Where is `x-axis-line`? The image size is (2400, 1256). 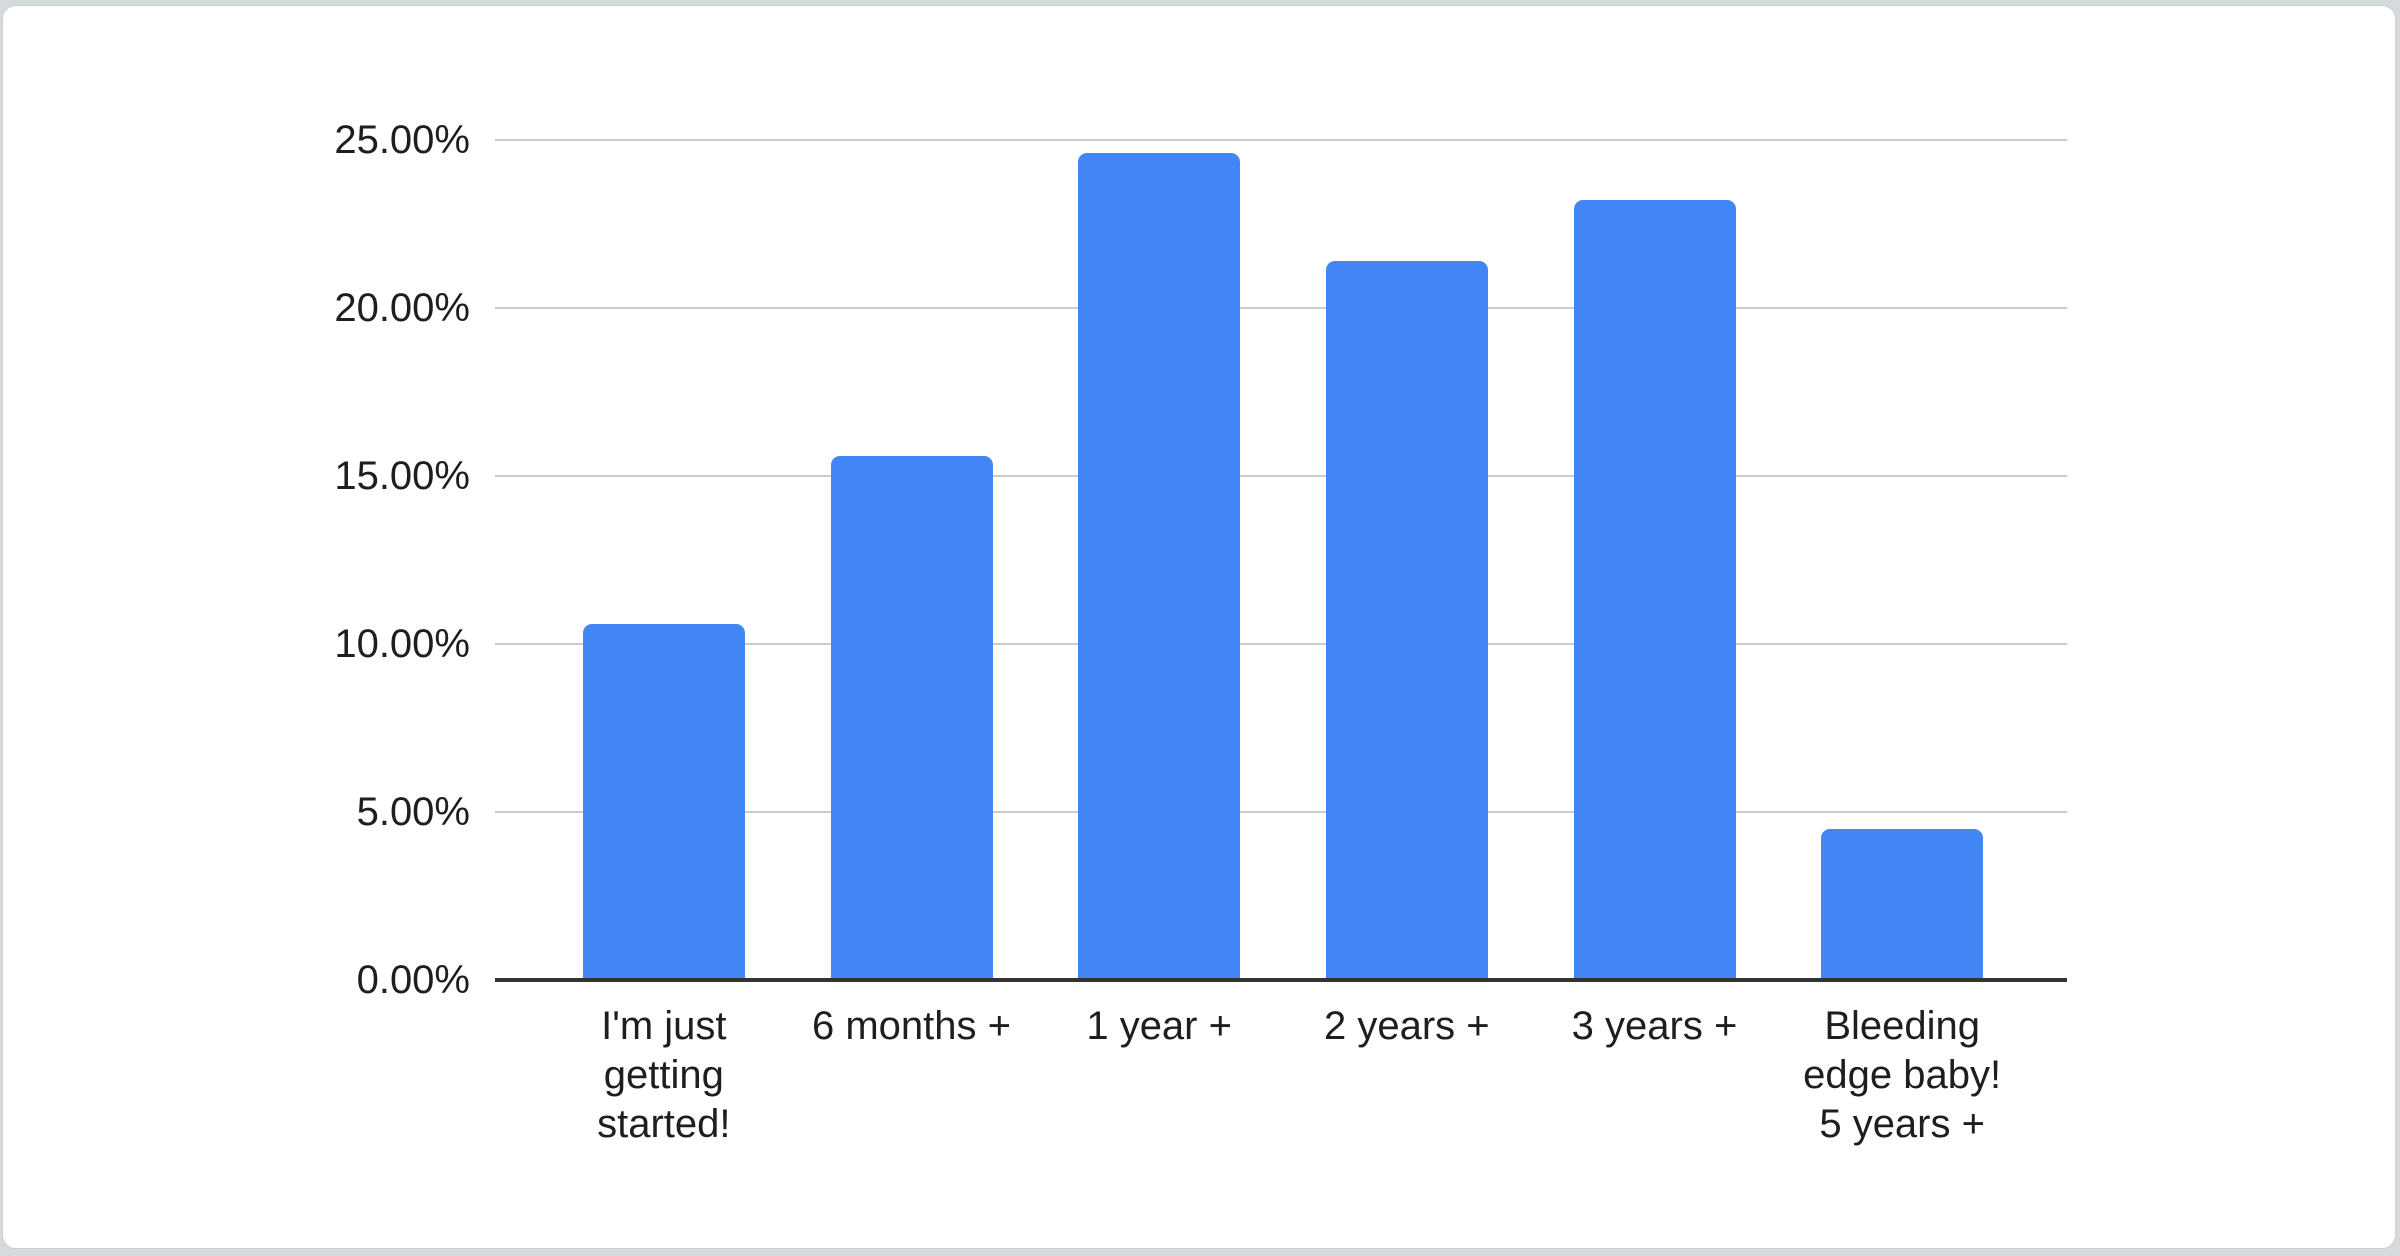 x-axis-line is located at coordinates (1281, 980).